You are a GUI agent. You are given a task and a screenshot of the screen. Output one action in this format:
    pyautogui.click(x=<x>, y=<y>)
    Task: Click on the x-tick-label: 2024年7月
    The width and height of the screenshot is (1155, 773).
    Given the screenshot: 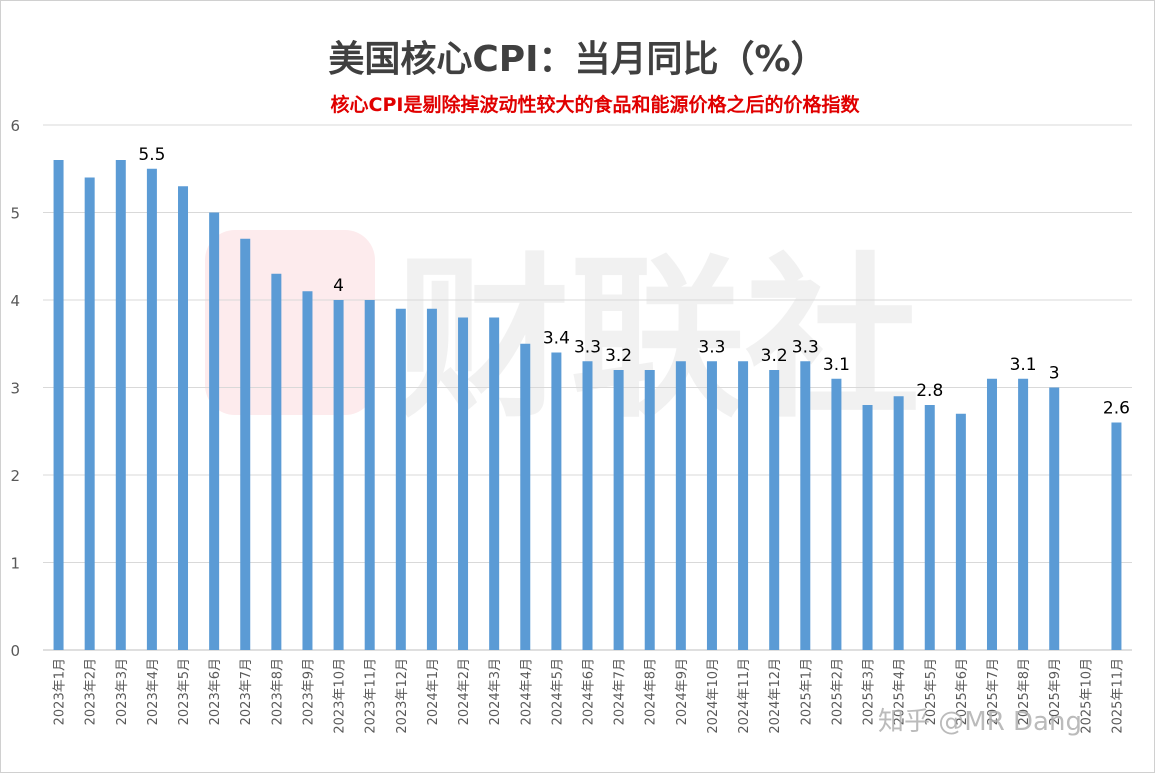 What is the action you would take?
    pyautogui.click(x=620, y=691)
    